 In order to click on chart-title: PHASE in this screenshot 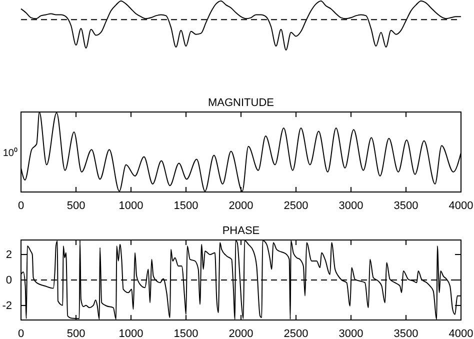, I will do `click(241, 231)`.